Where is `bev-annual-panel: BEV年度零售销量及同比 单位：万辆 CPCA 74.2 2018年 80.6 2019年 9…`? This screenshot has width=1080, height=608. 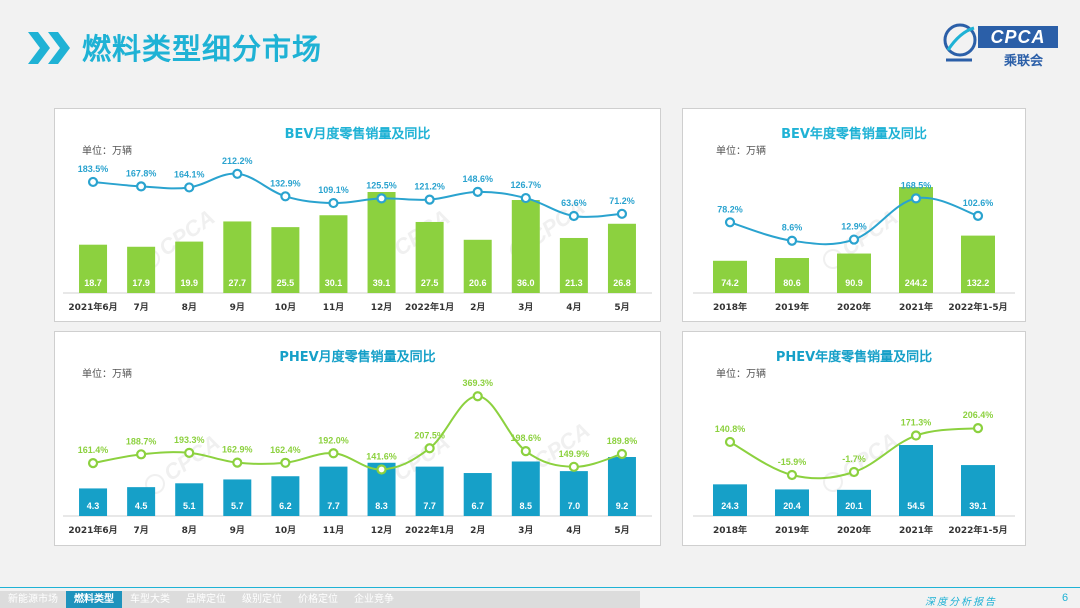 bev-annual-panel: BEV年度零售销量及同比 单位：万辆 CPCA 74.2 2018年 80.6 2019年 9… is located at coordinates (854, 215).